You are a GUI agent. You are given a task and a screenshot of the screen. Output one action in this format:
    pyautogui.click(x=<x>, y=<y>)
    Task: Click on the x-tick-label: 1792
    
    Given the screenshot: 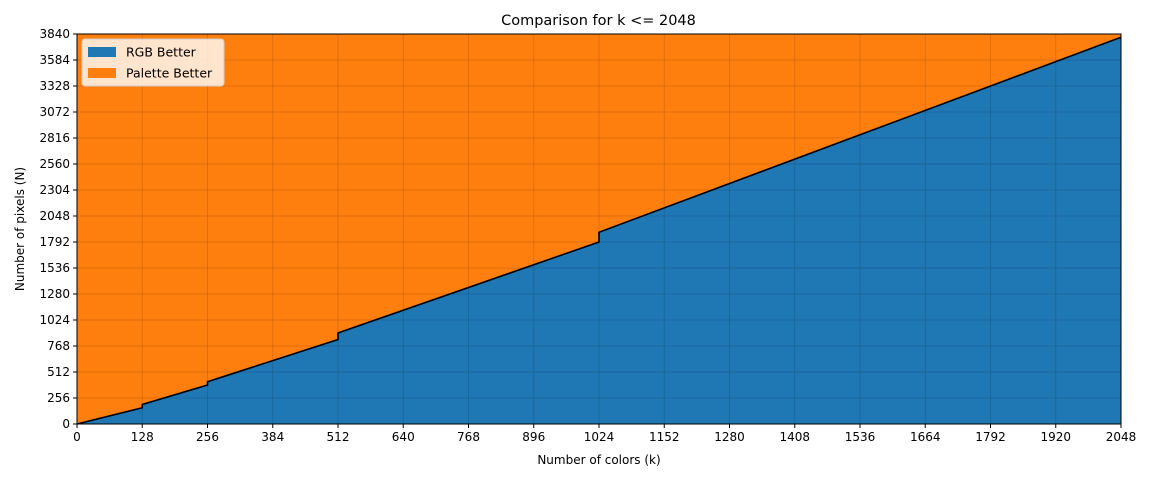 What is the action you would take?
    pyautogui.click(x=990, y=437)
    